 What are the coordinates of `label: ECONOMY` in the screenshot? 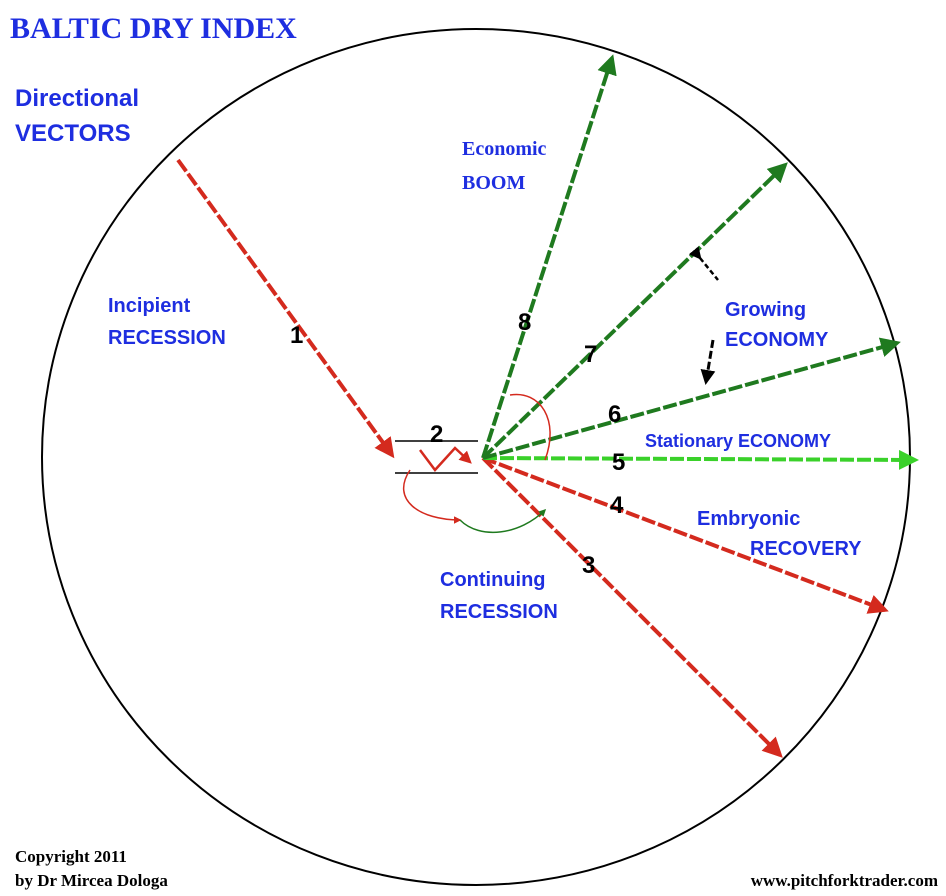 It's located at (777, 340).